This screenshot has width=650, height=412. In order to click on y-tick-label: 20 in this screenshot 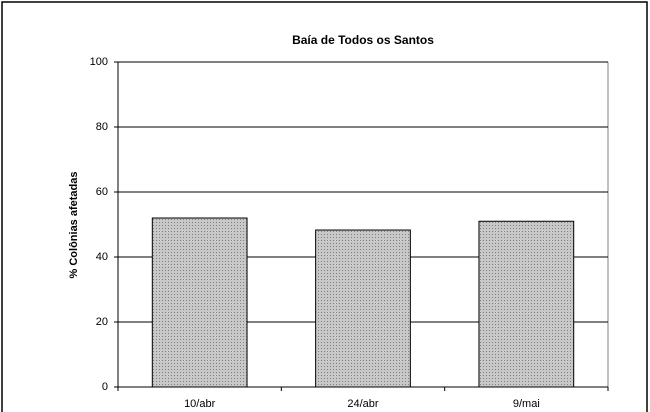, I will do `click(102, 322)`.